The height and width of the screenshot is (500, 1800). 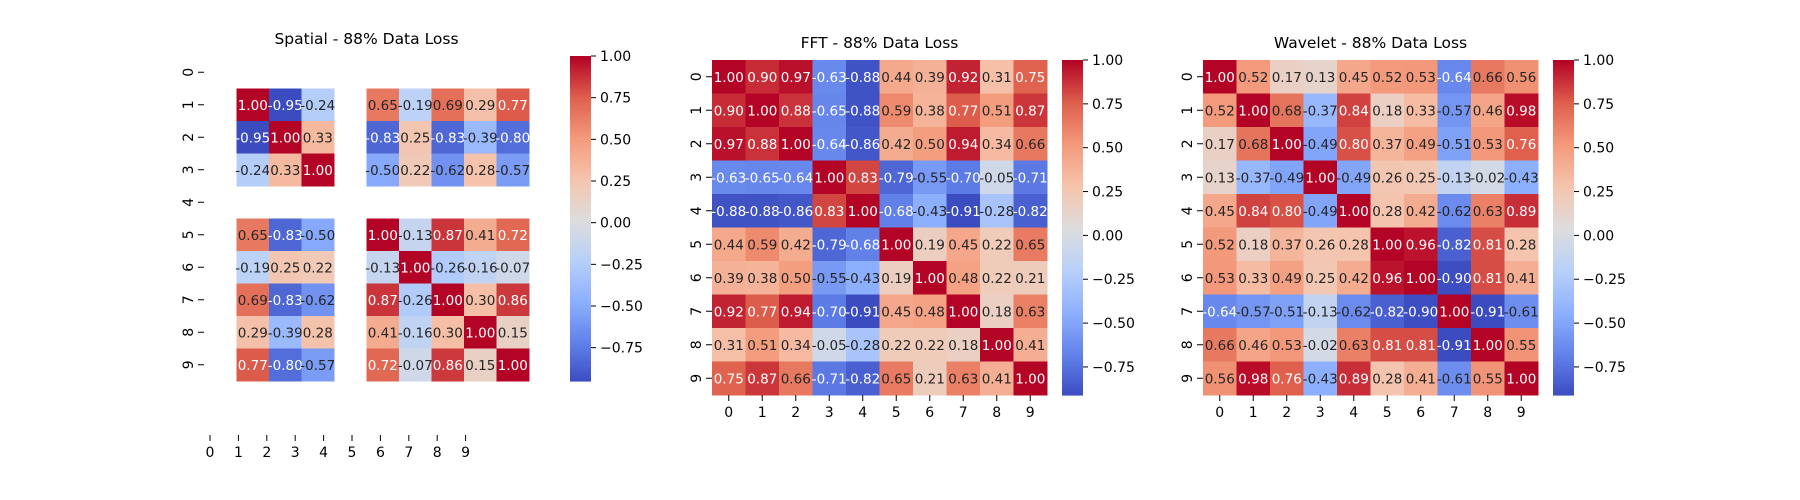 What do you see at coordinates (1454, 178) in the screenshot?
I see `cell-value-label: -0.13` at bounding box center [1454, 178].